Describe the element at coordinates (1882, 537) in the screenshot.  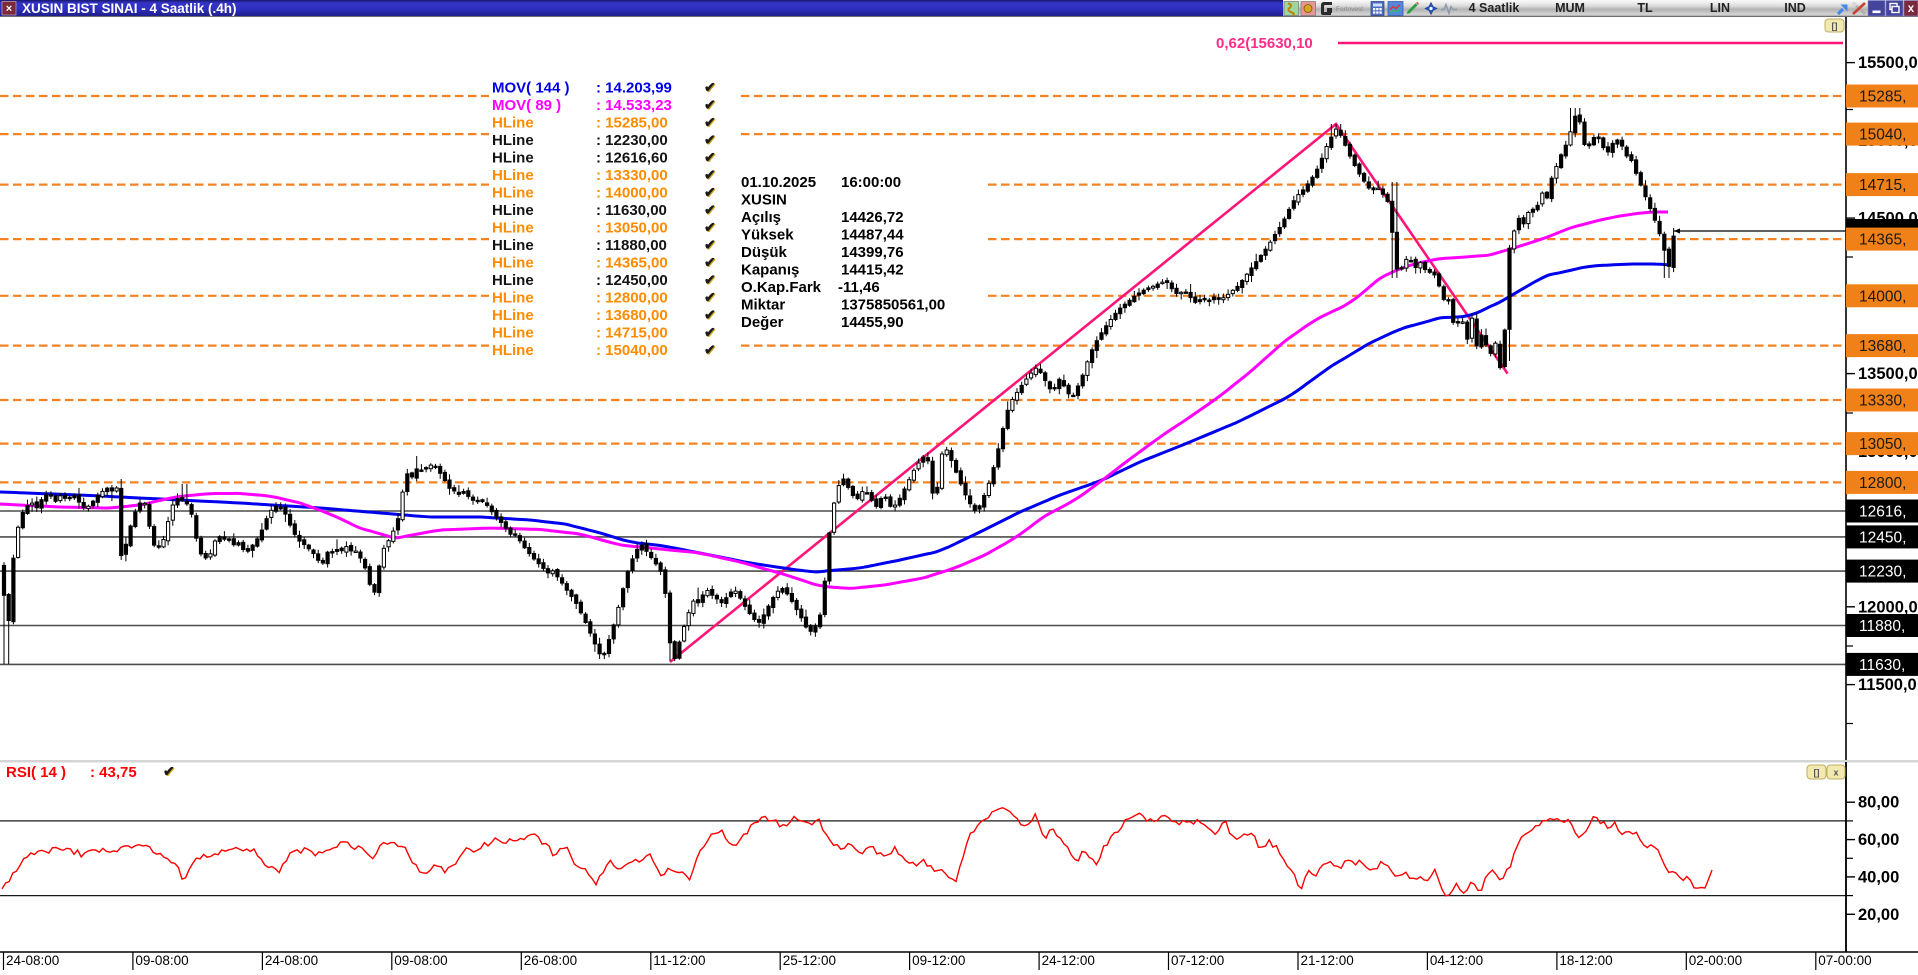
I see `svg-text: 12450,` at that location.